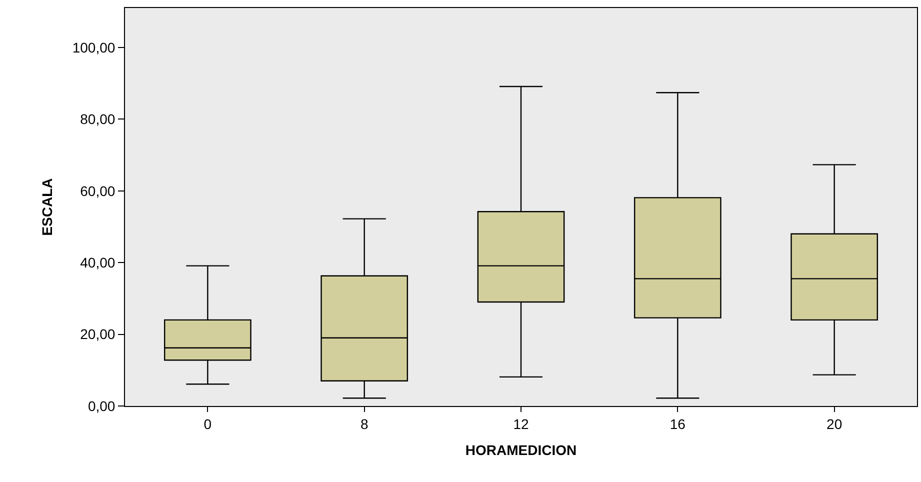  What do you see at coordinates (98, 119) in the screenshot?
I see `y-tick-label: 80,00` at bounding box center [98, 119].